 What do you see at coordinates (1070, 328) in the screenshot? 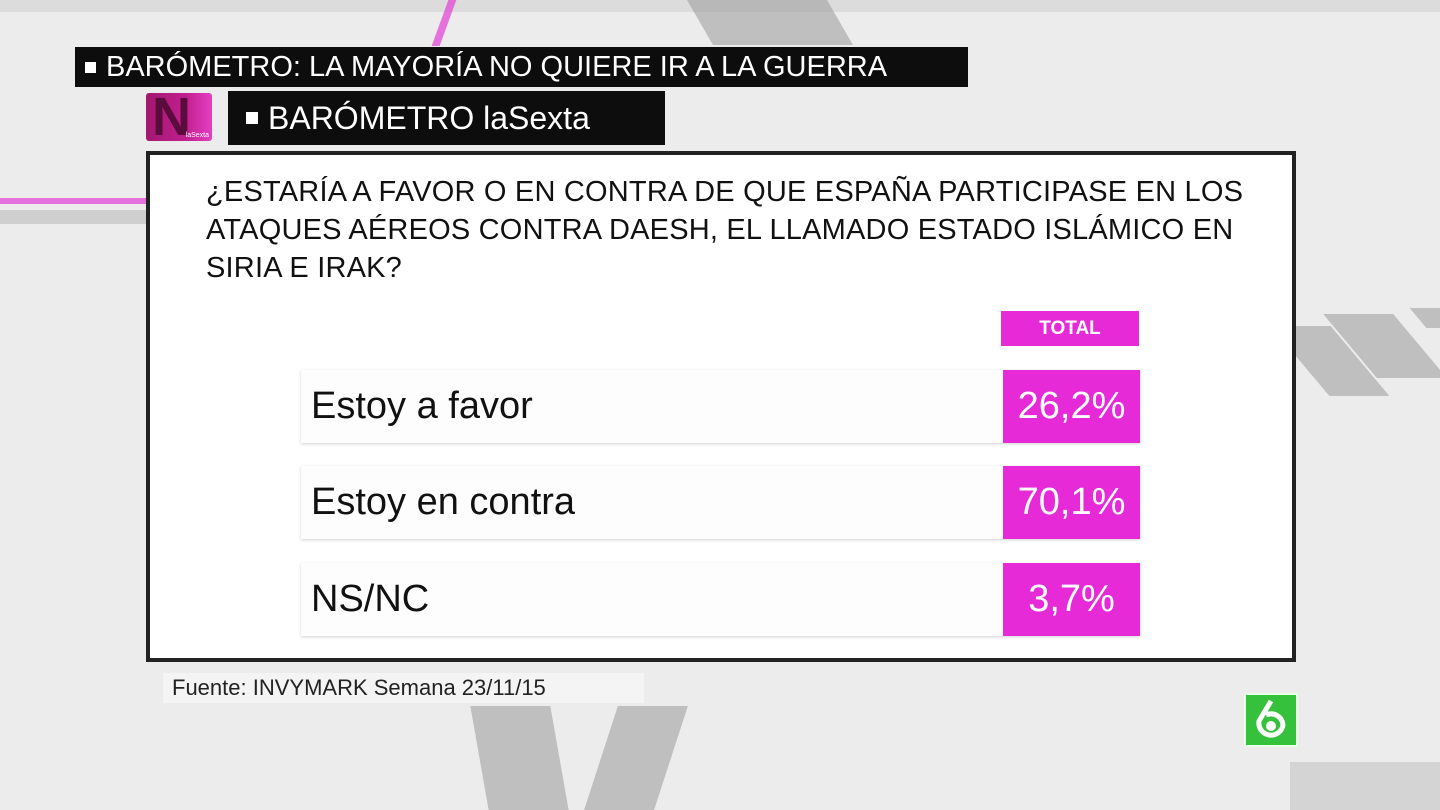
I see `column-header-total: TOTAL` at bounding box center [1070, 328].